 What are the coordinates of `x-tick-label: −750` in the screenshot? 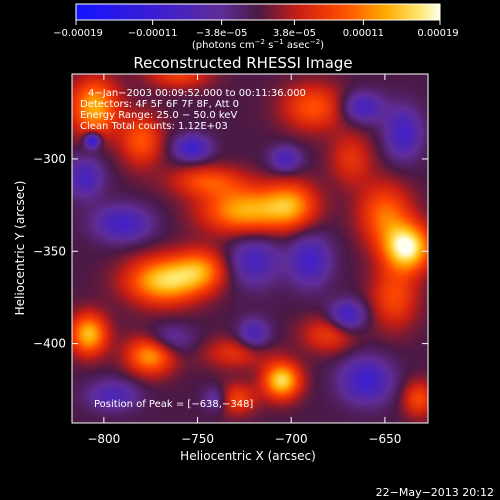 It's located at (197, 439).